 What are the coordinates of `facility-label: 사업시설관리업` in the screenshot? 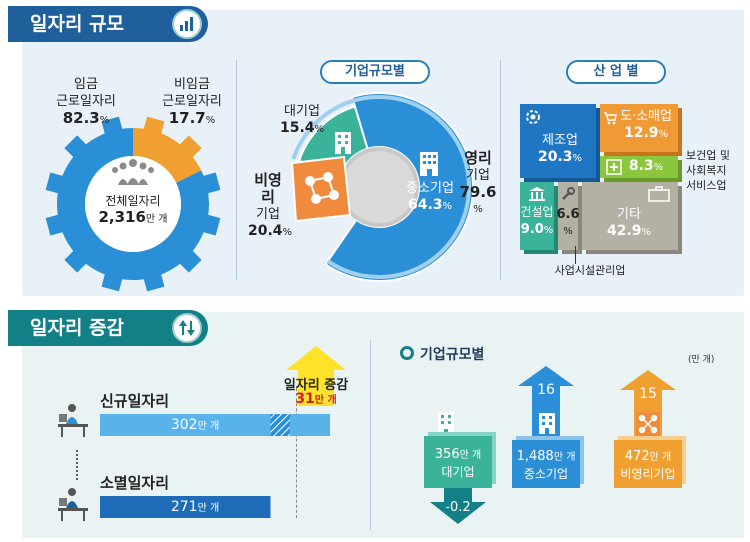 It's located at (590, 270).